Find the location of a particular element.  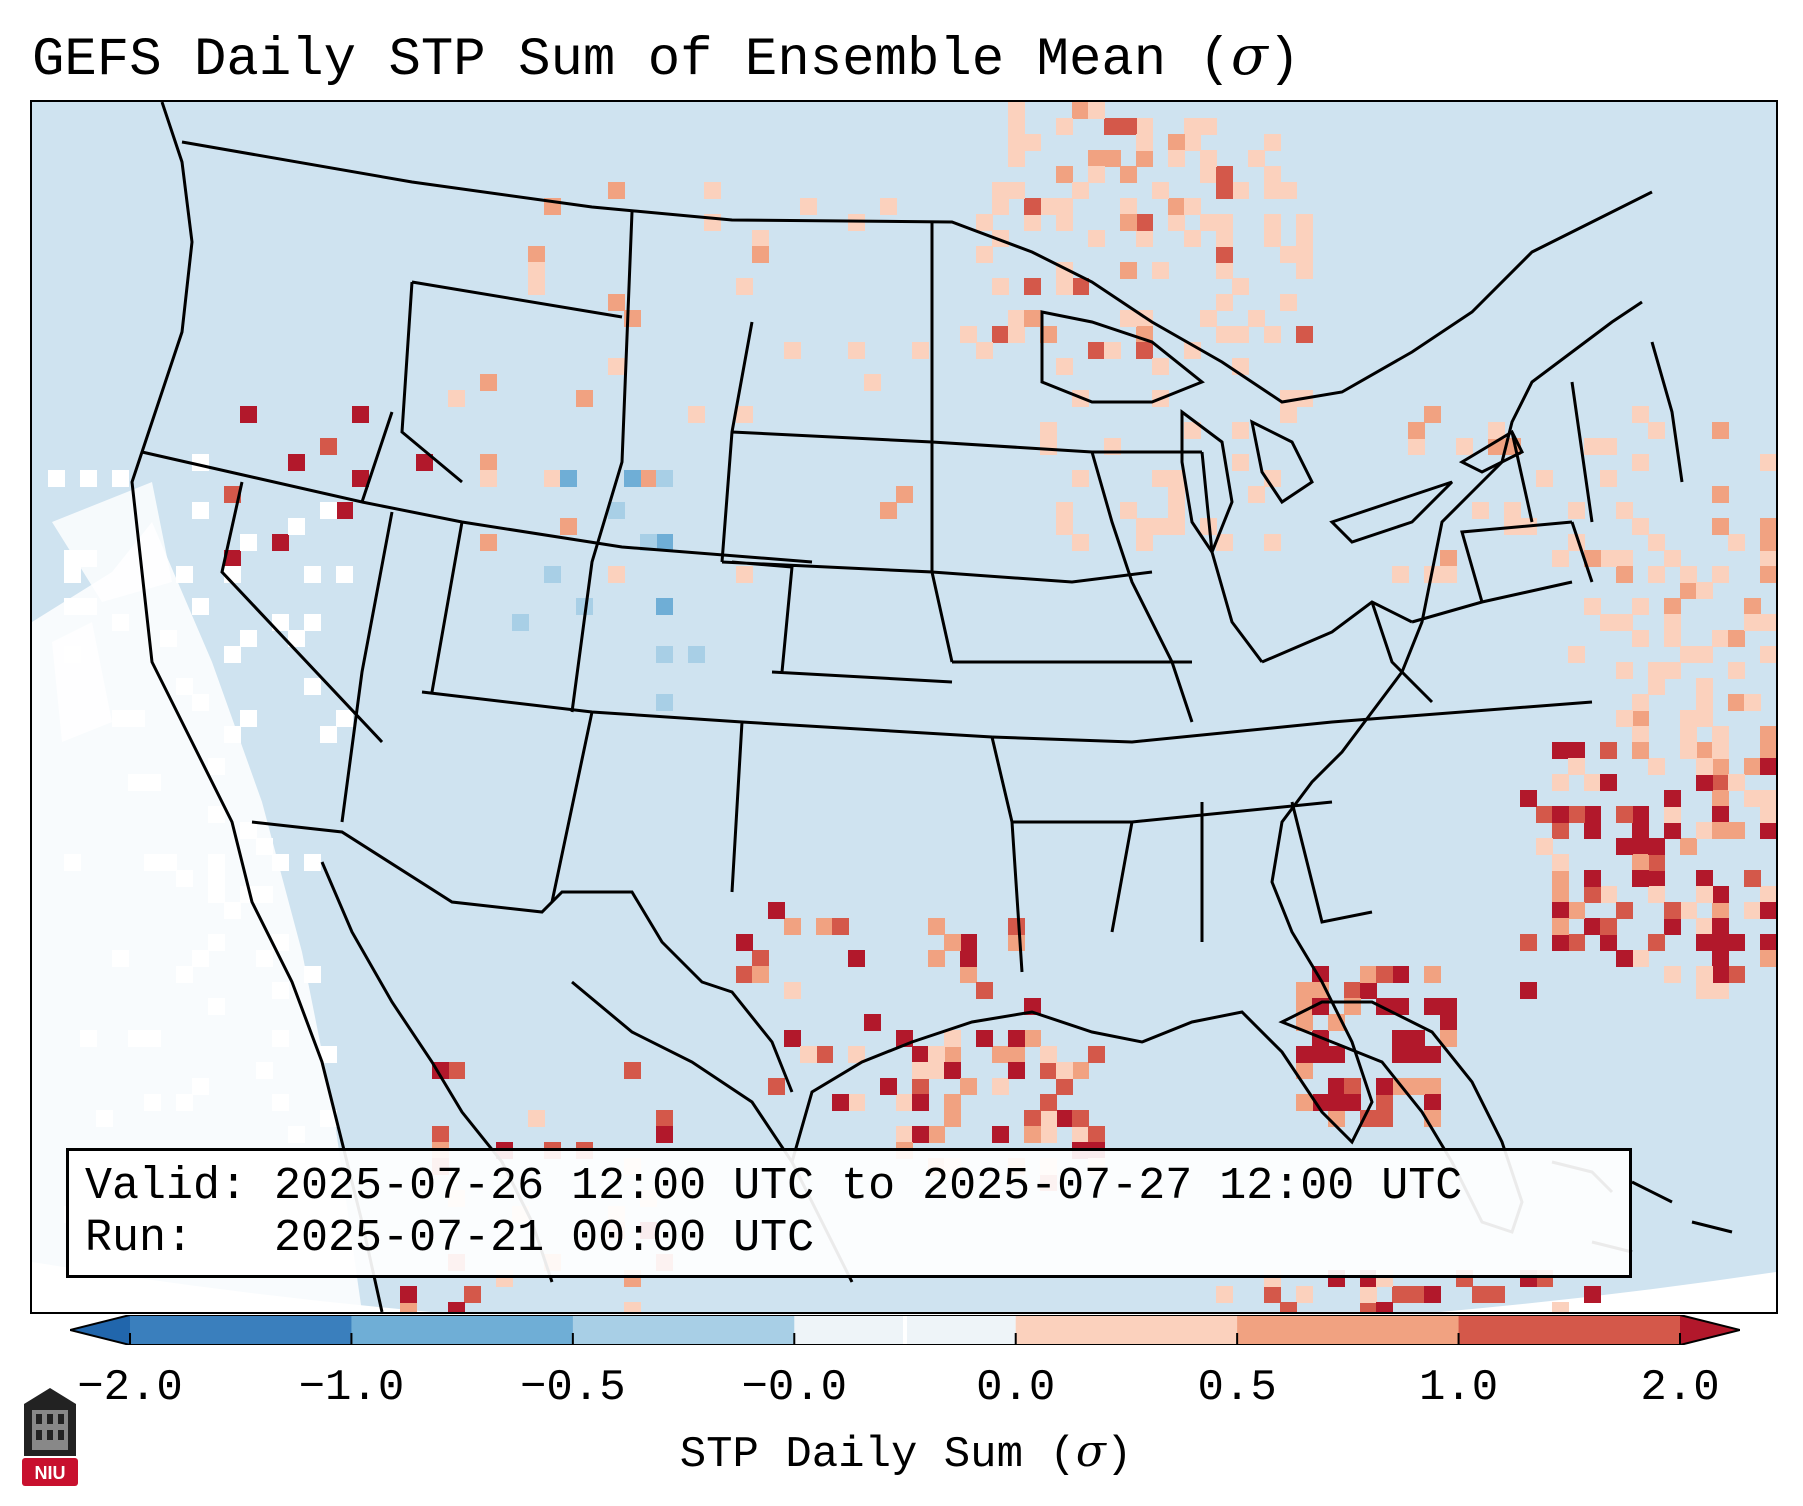

logo-text: NIU is located at coordinates (50, 1473).